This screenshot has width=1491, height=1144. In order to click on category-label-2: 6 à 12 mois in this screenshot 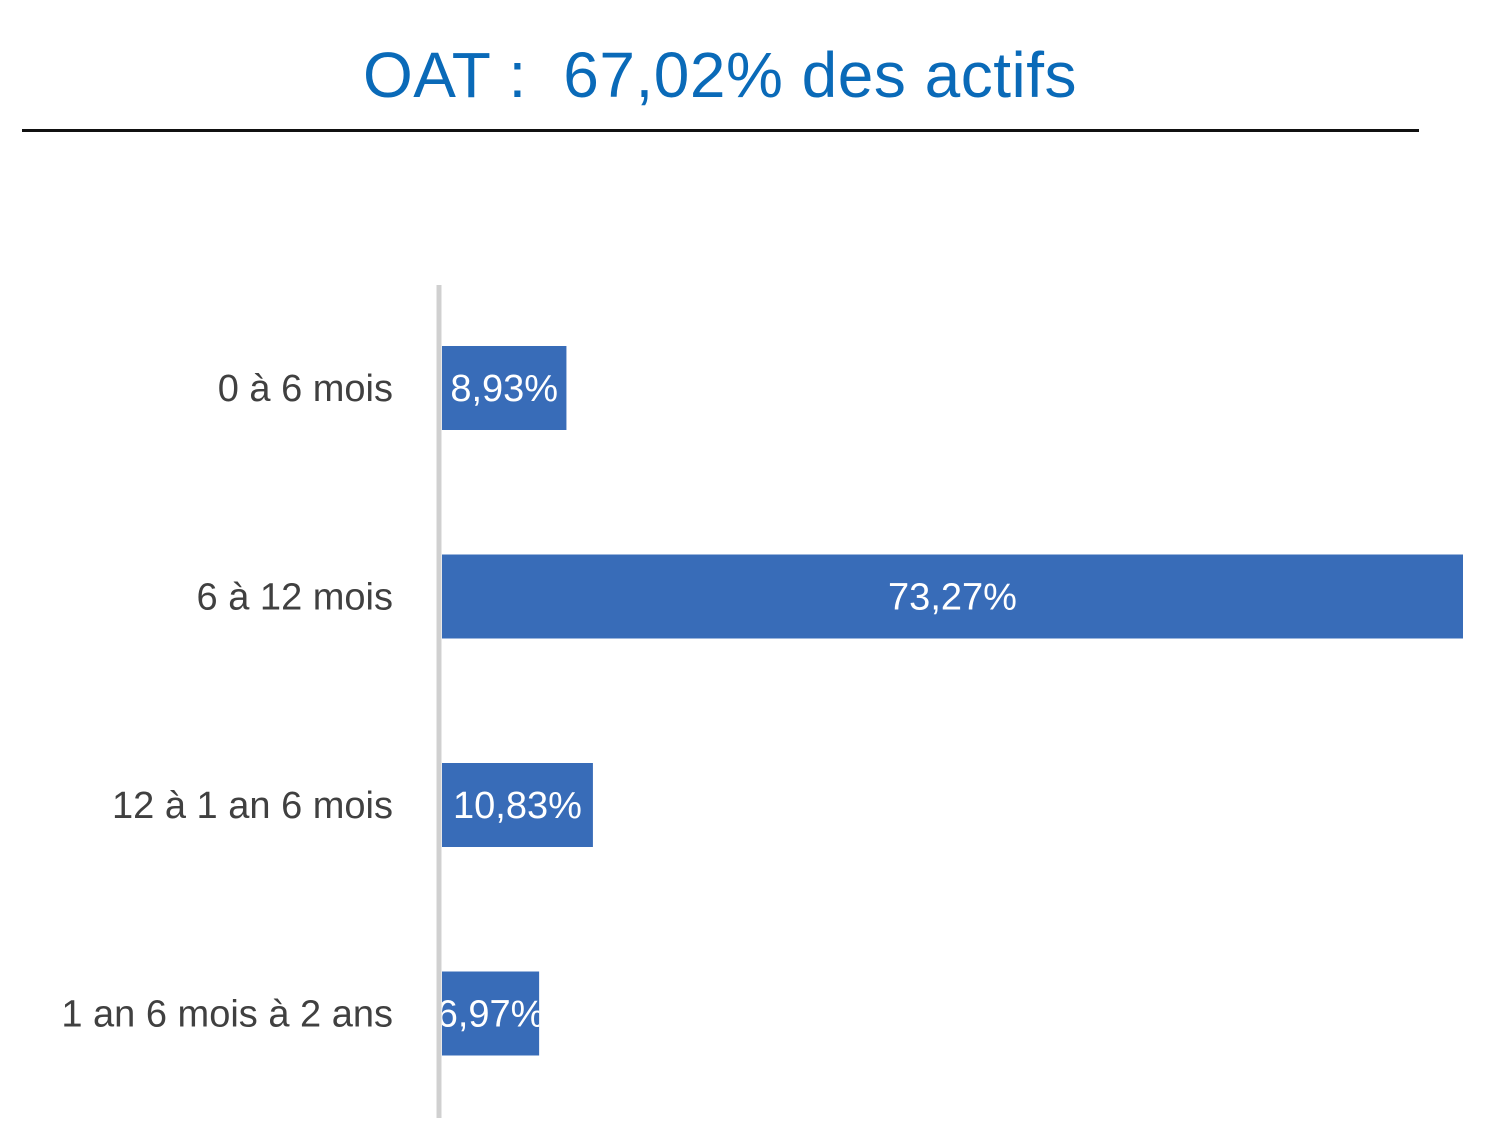, I will do `click(295, 598)`.